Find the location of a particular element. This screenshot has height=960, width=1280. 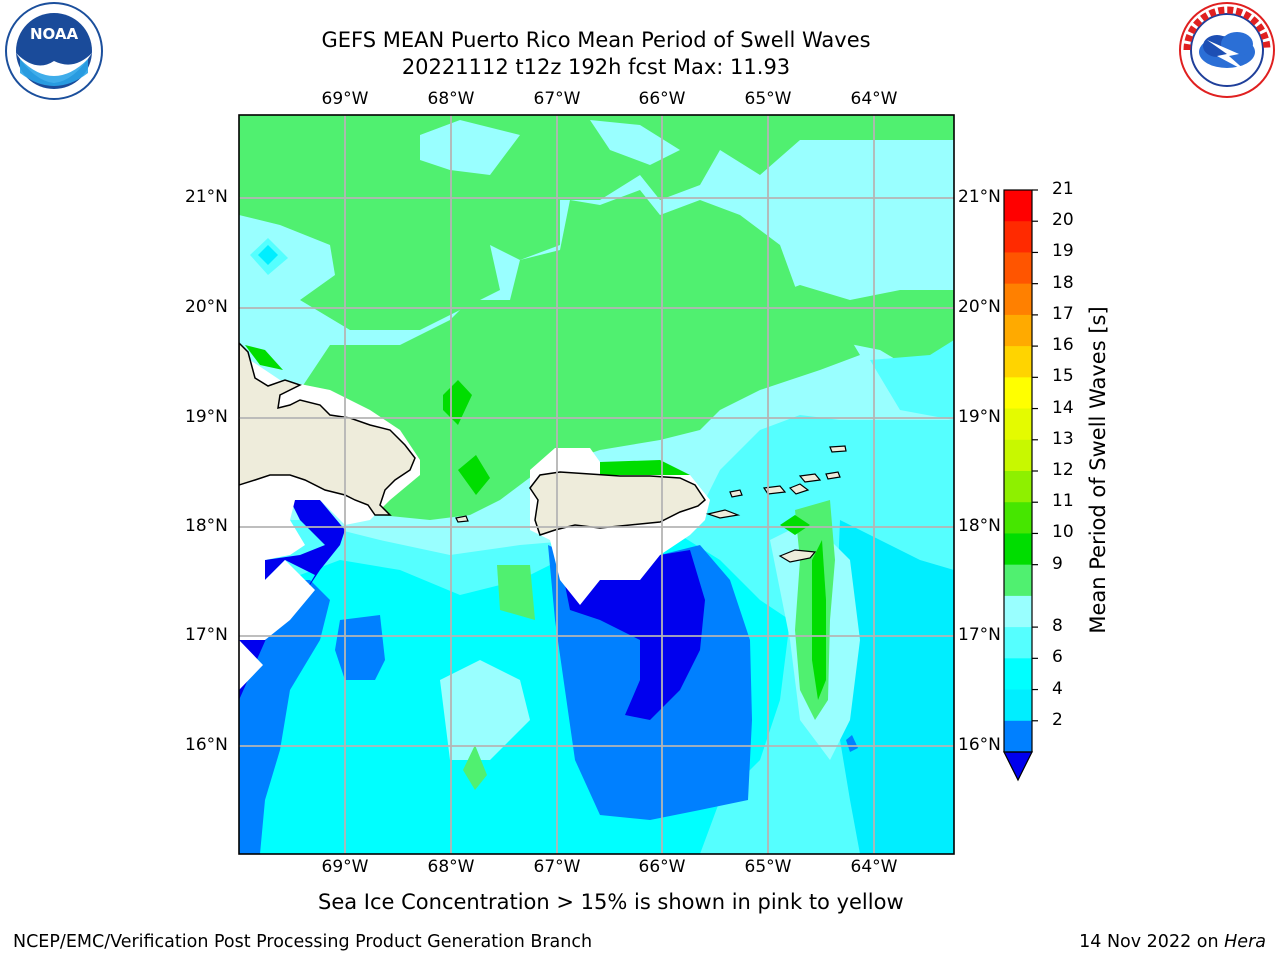

contour-band-10-11-patch2 is located at coordinates (474, 475).